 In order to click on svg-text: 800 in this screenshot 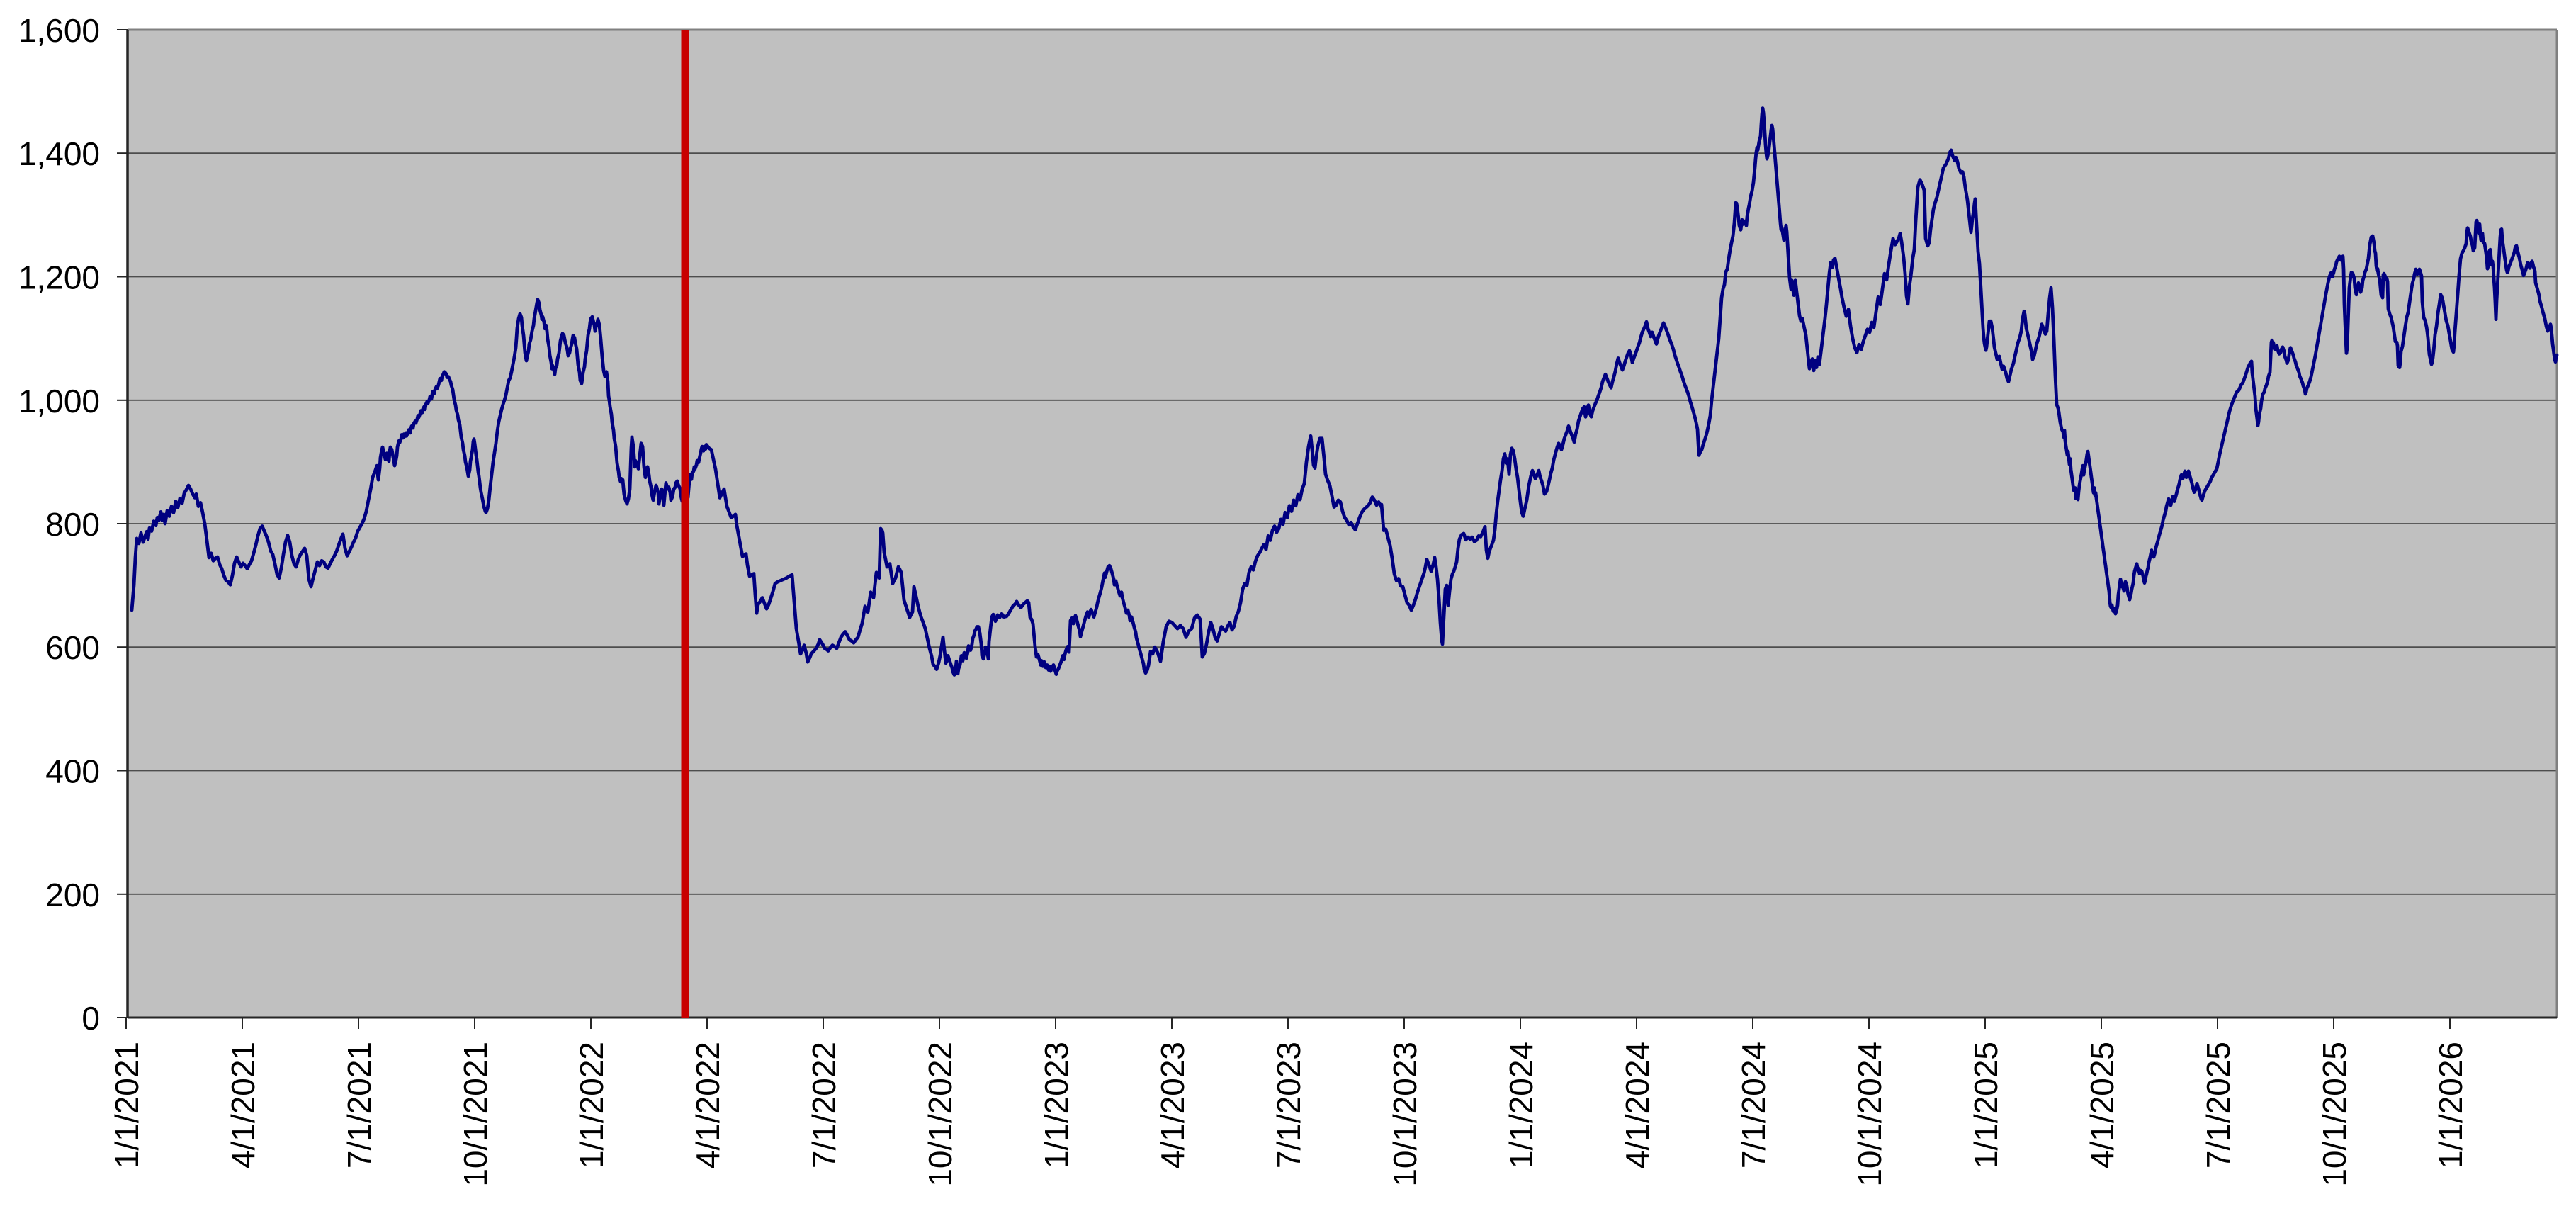, I will do `click(72, 524)`.